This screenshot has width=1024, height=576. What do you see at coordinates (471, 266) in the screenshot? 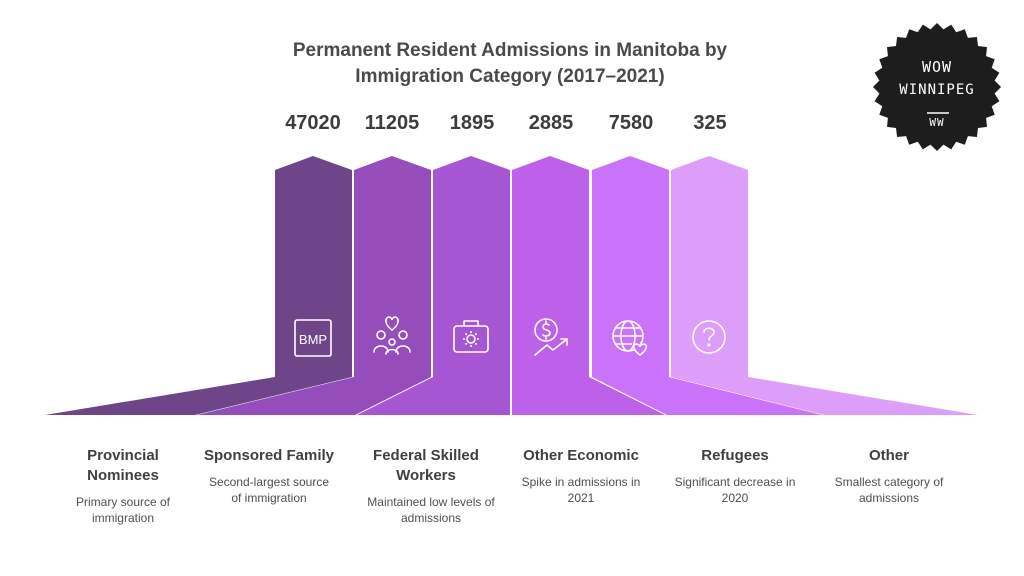
I see `column-federal-skilled-workers` at bounding box center [471, 266].